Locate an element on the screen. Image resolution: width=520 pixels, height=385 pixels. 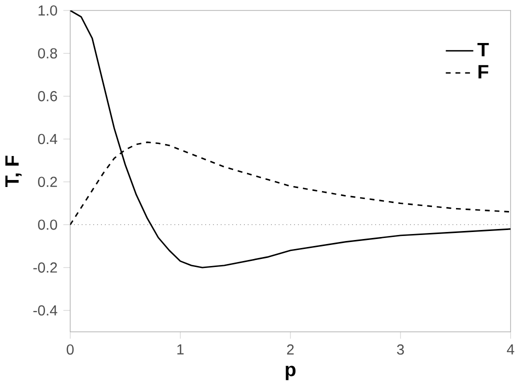
y-tick-label: -0.2 is located at coordinates (45, 267).